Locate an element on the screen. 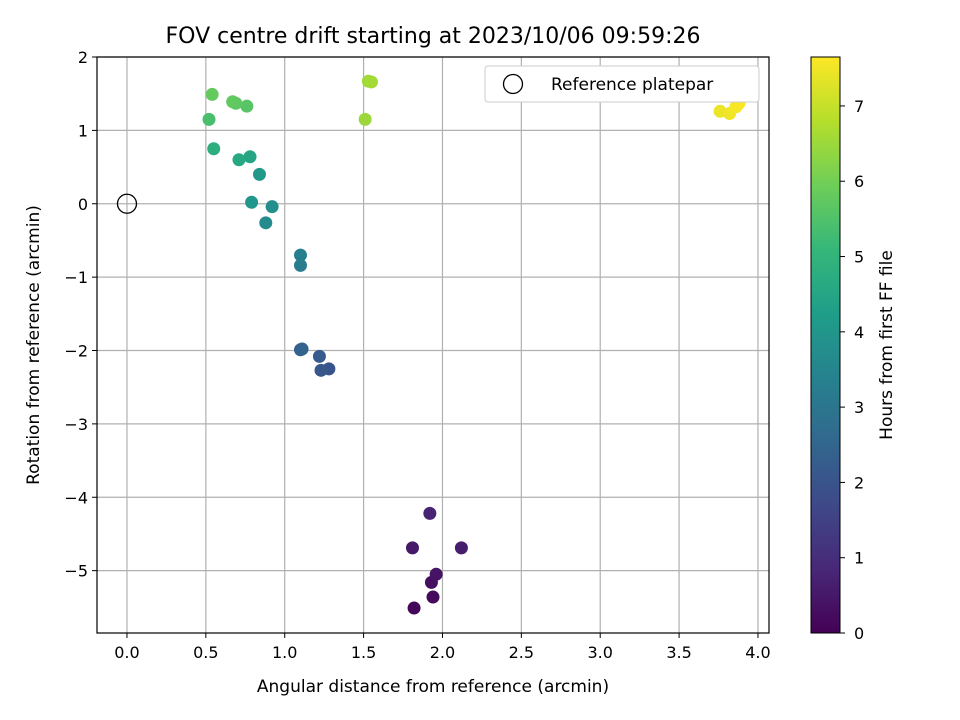 Image resolution: width=960 pixels, height=720 pixels. colorbar: 0 1 2 3 4 5 6 7 Hours from first FF file is located at coordinates (853, 349).